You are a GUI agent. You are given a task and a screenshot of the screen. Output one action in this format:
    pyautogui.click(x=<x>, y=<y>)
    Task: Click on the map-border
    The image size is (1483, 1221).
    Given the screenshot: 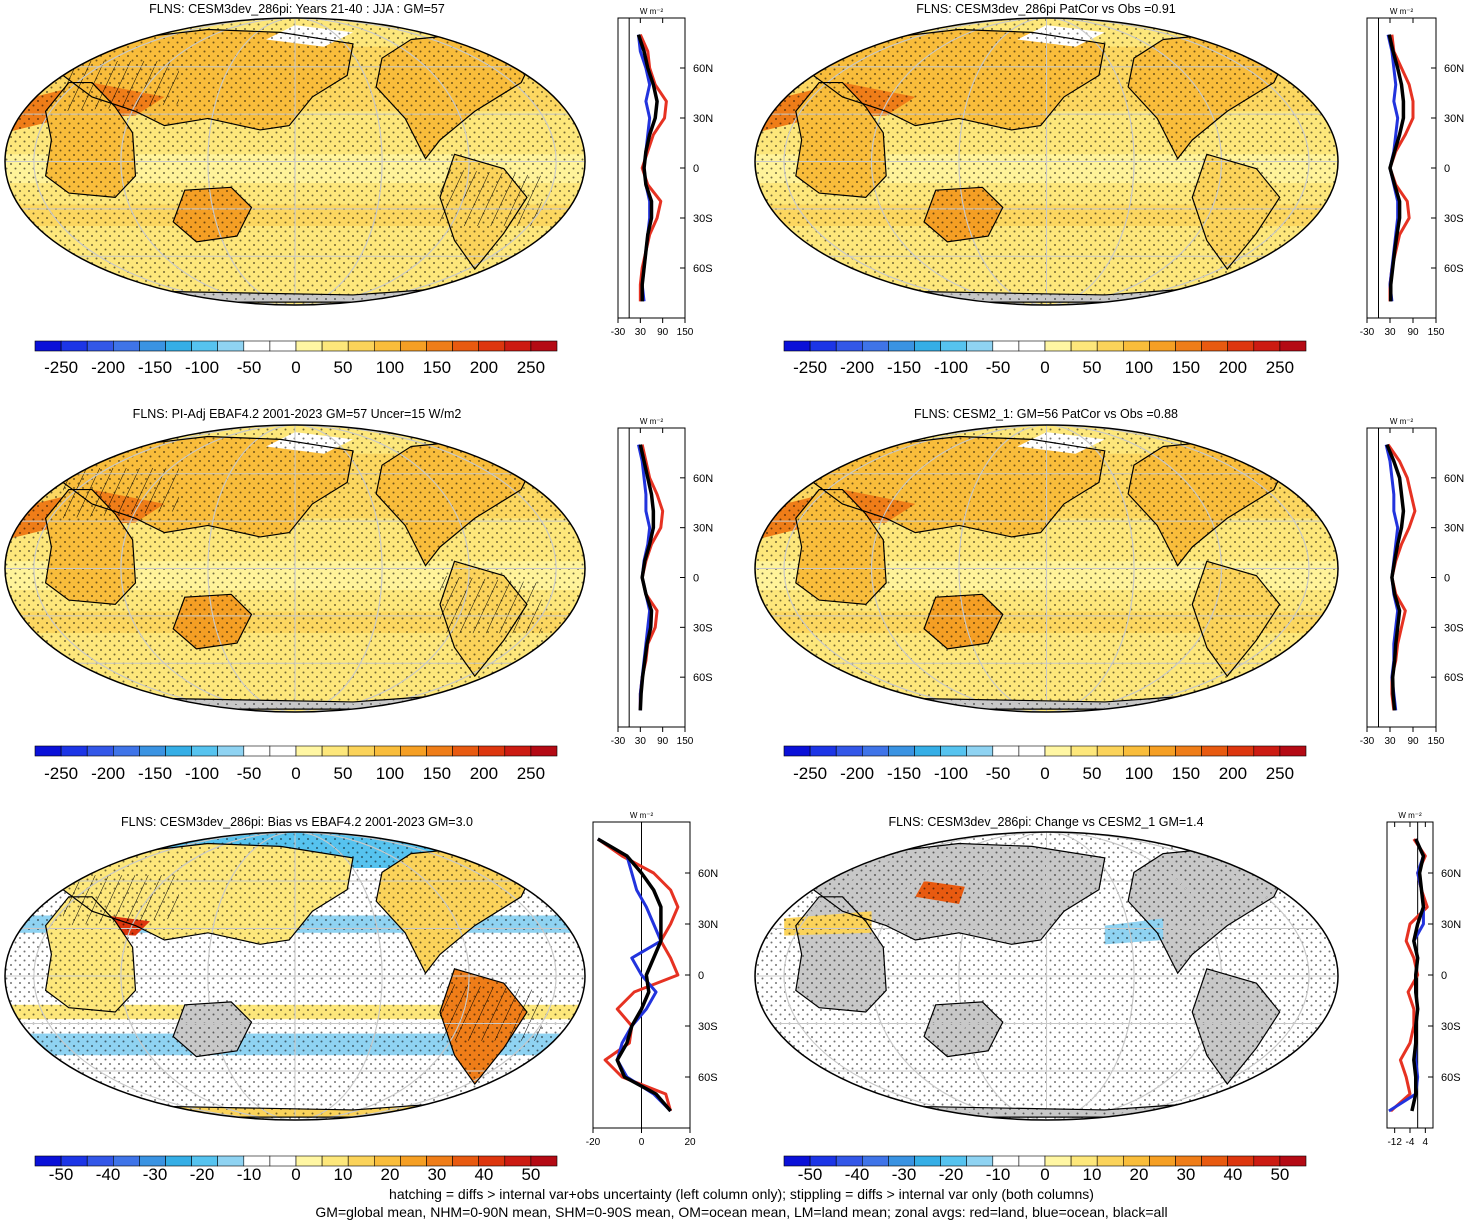 What is the action you would take?
    pyautogui.click(x=1046, y=976)
    